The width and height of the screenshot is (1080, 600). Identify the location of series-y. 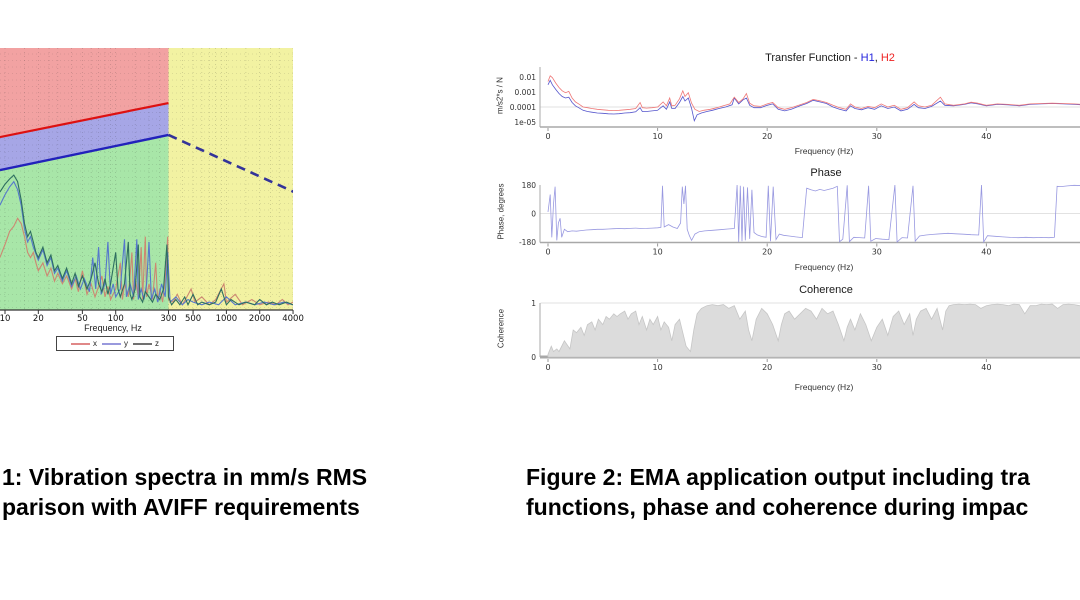
(146, 243).